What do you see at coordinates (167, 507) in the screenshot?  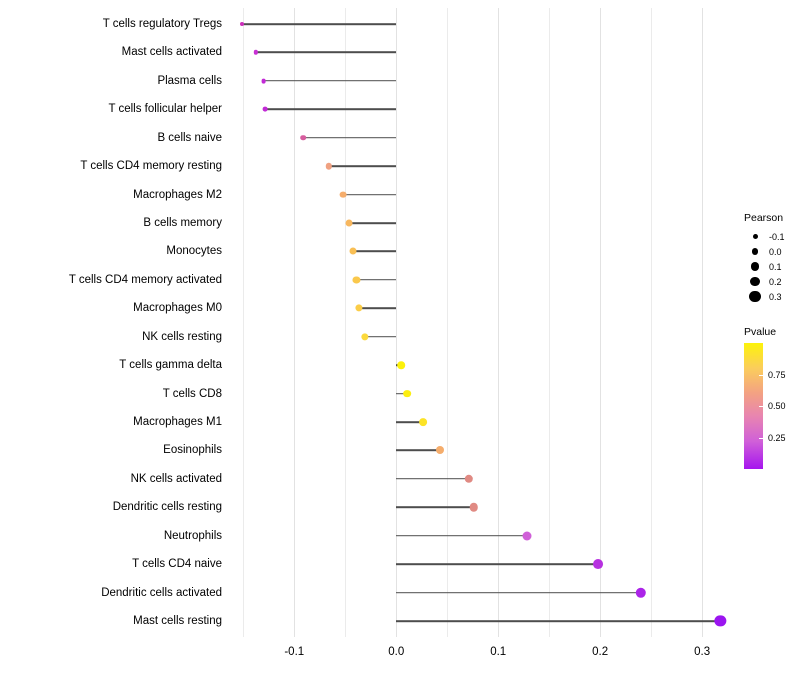 I see `y-axis-tick-label: Dendritic cells resting` at bounding box center [167, 507].